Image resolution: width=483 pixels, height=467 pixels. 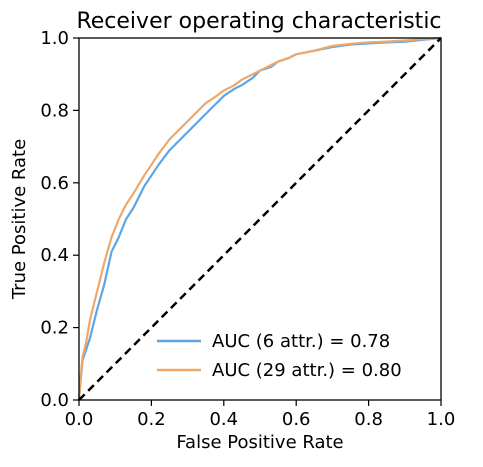 What do you see at coordinates (223, 419) in the screenshot?
I see `x-tick-label: 0.4` at bounding box center [223, 419].